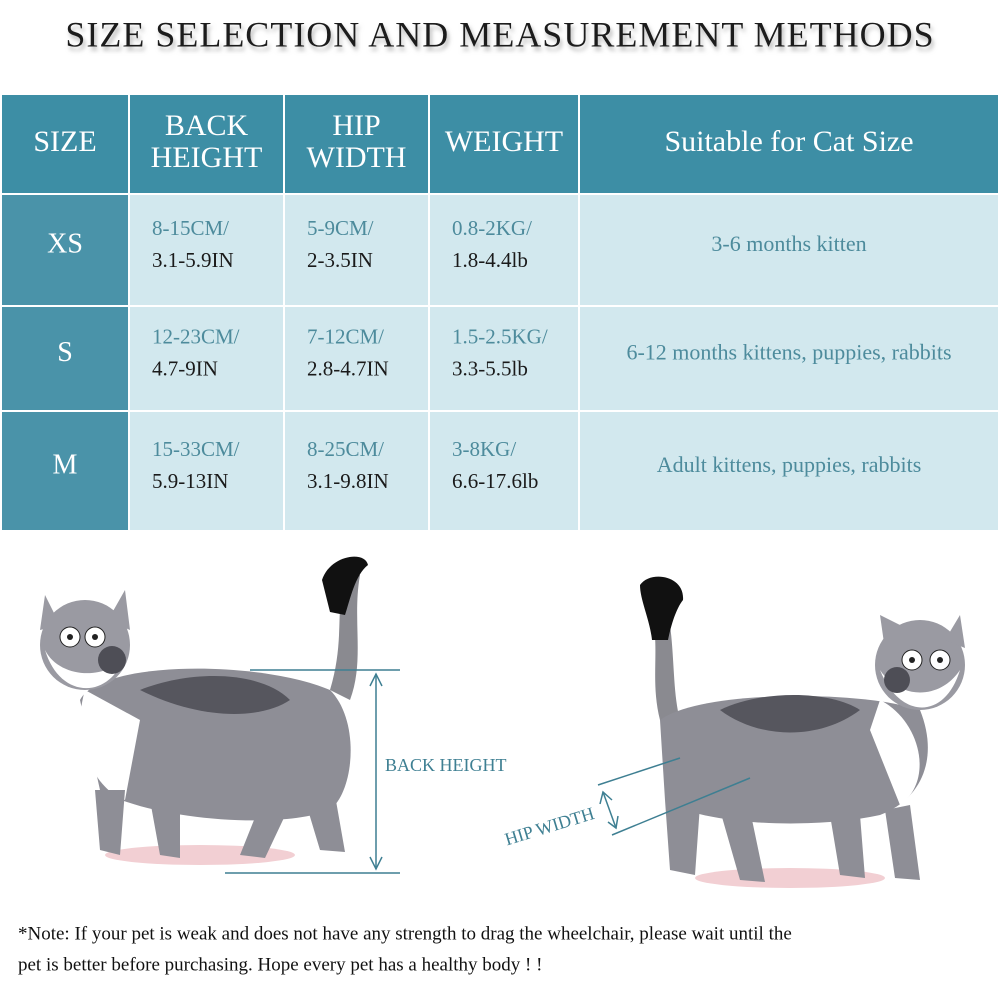 The image size is (1000, 1000). Describe the element at coordinates (185, 368) in the screenshot. I see `cell-text: 4.7-9IN` at that location.